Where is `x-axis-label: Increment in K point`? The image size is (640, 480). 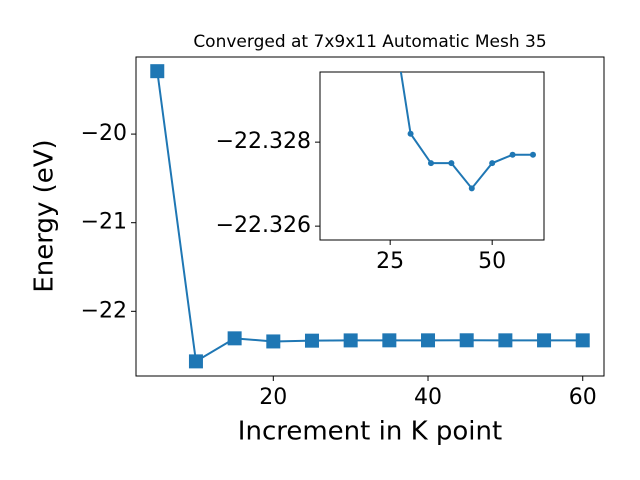
x-axis-label: Increment in K point is located at coordinates (370, 432).